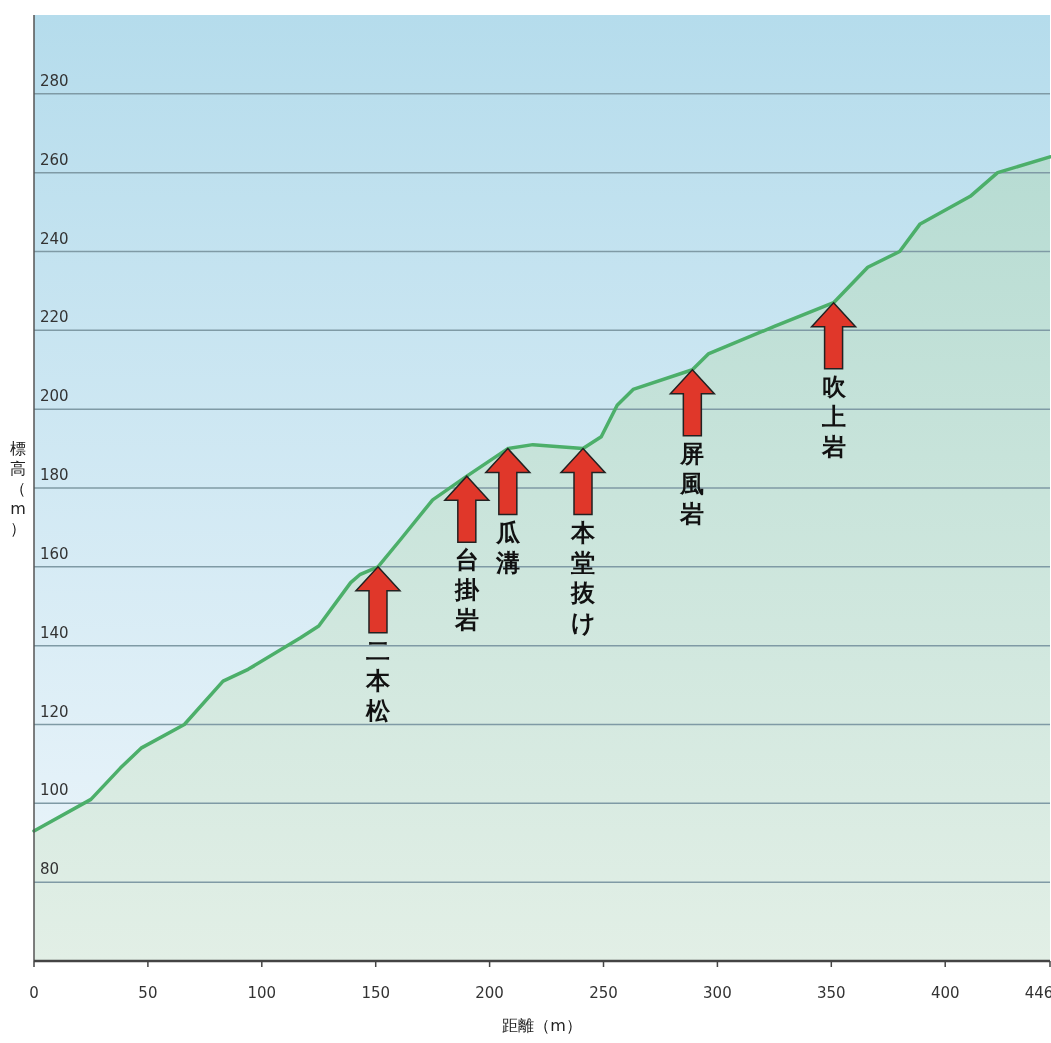  Describe the element at coordinates (54, 396) in the screenshot. I see `y-tick-label: 200` at that location.